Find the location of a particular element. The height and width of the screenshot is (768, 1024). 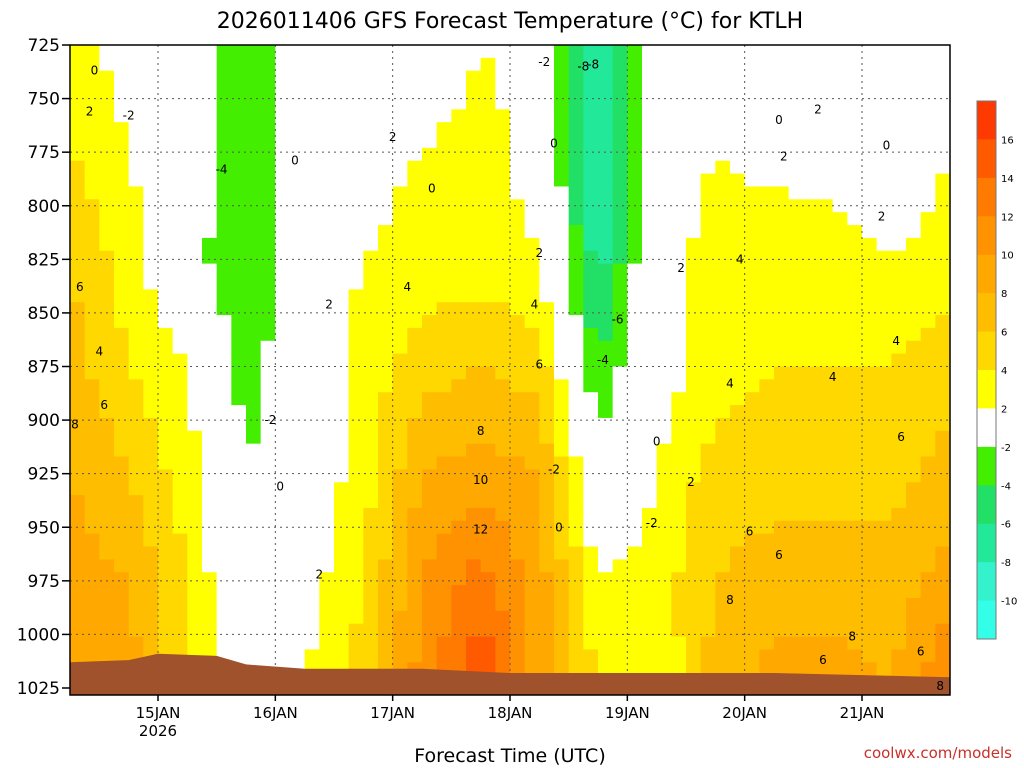

contour-label: 6 is located at coordinates (80, 287).